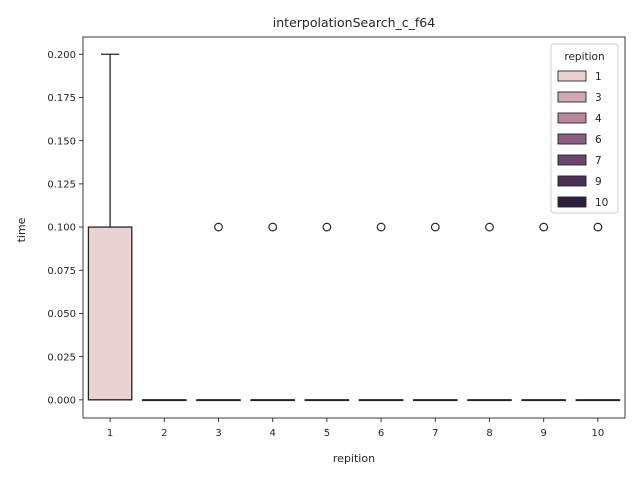 The image size is (640, 480). Describe the element at coordinates (598, 77) in the screenshot. I see `legend-label: 1` at that location.